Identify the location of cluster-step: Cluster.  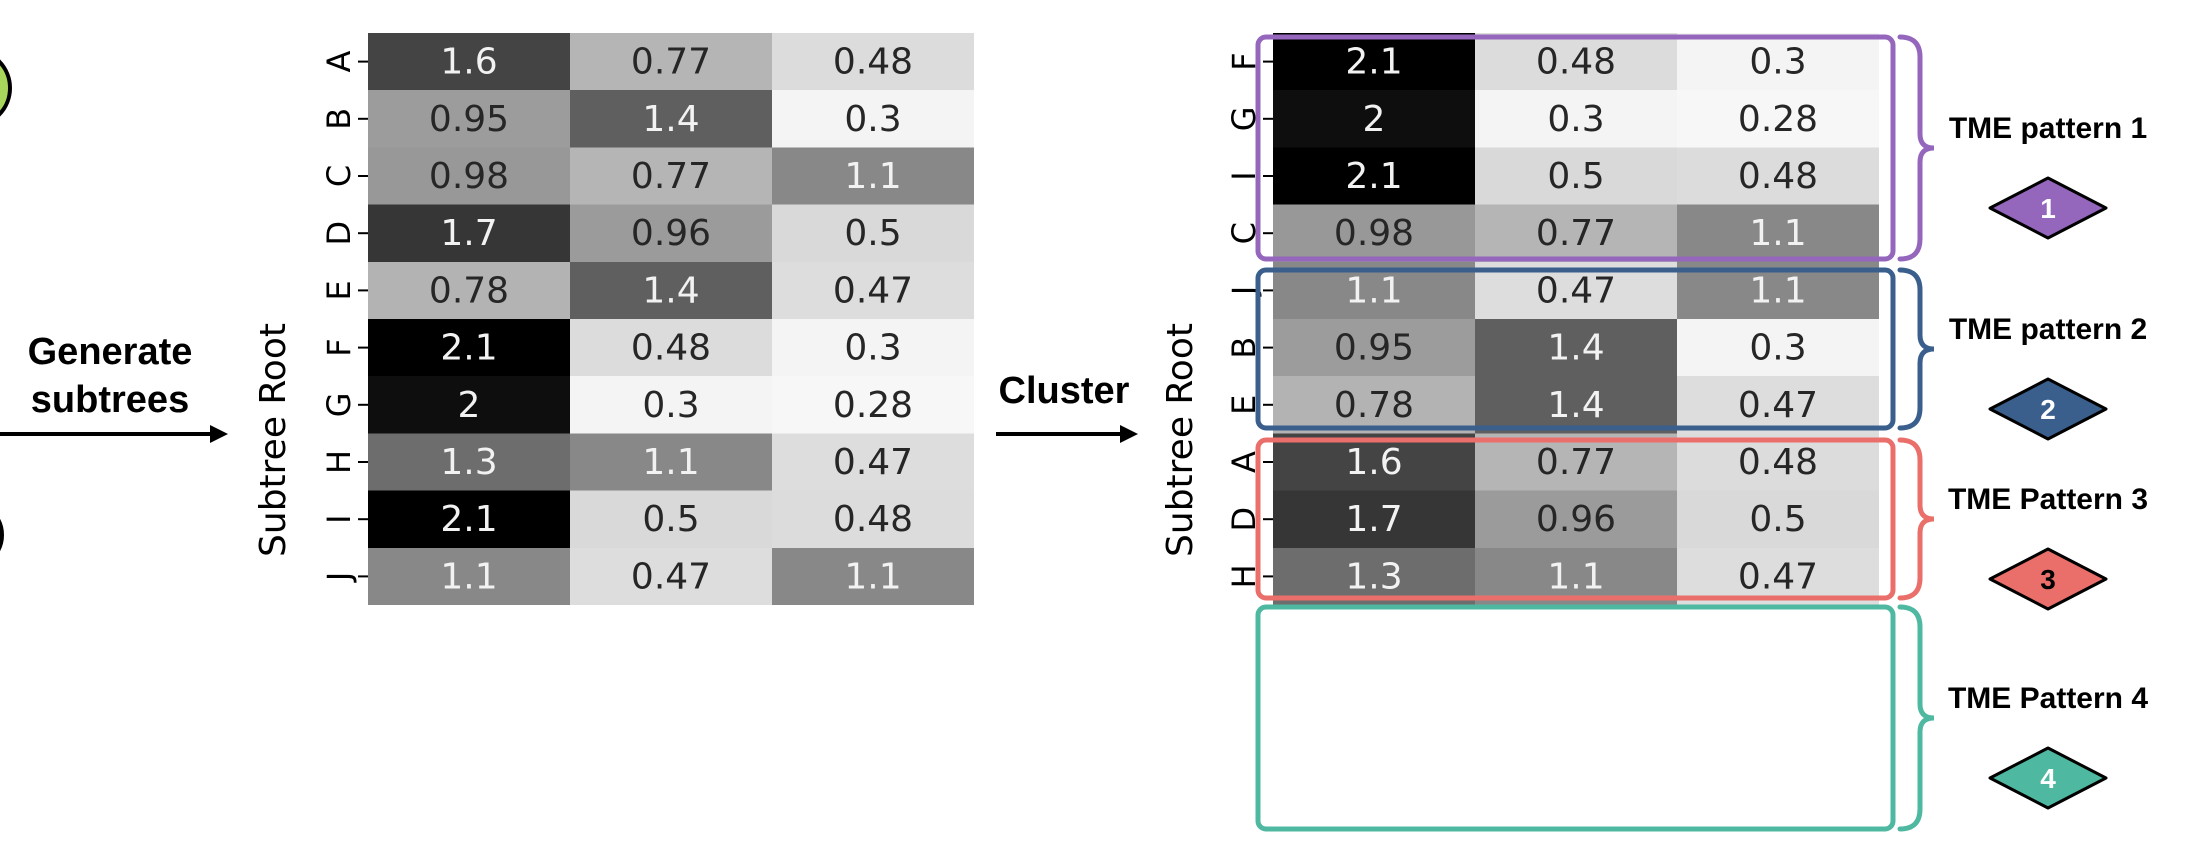
(1067, 406).